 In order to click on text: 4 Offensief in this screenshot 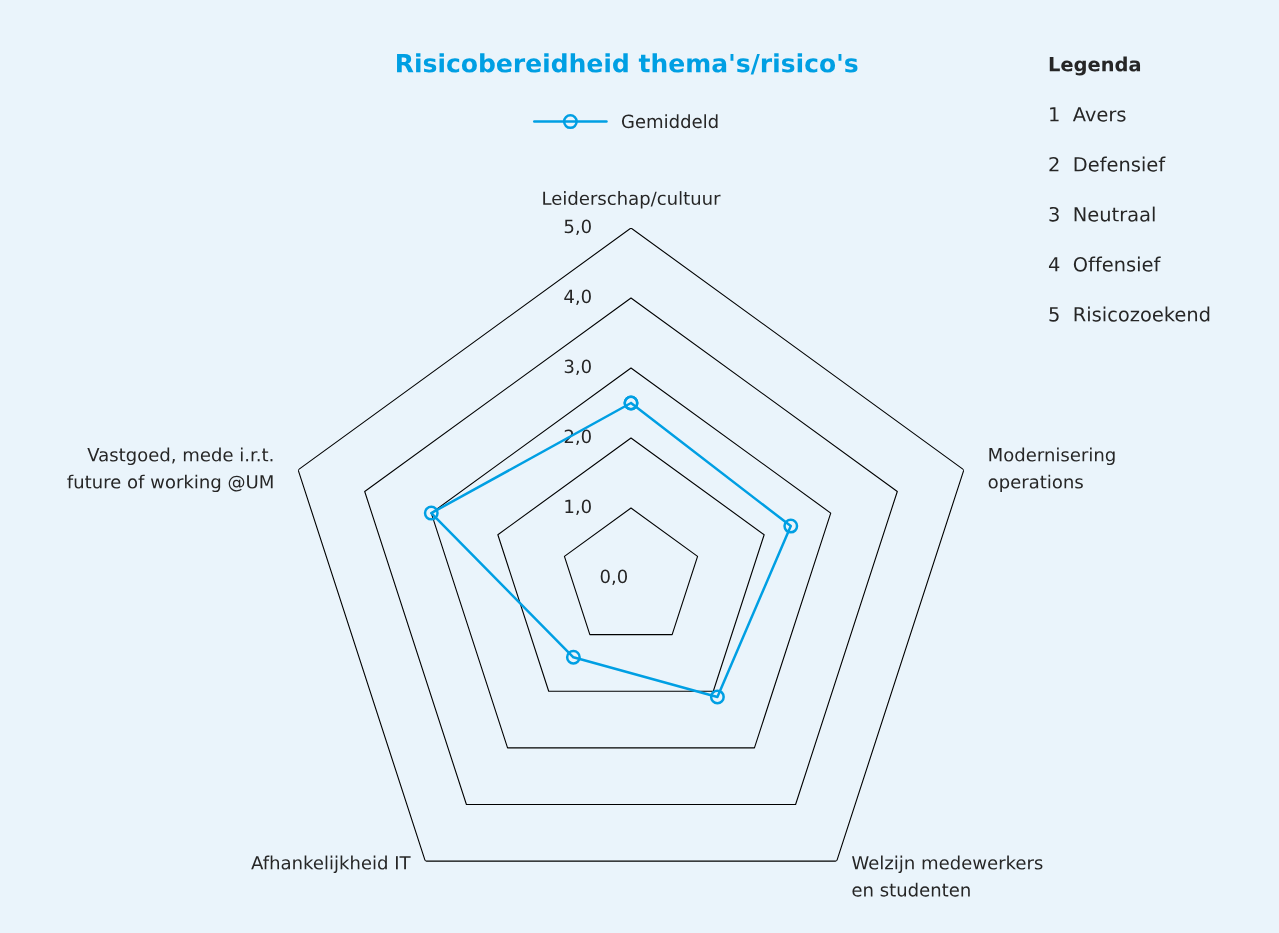, I will do `click(1104, 264)`.